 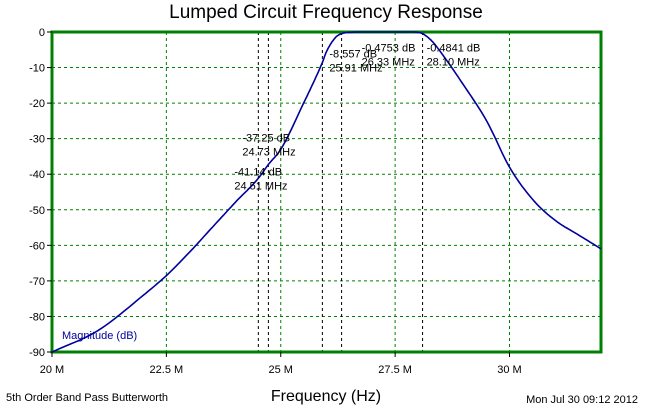 What do you see at coordinates (37, 282) in the screenshot?
I see `y-tick-label: -70` at bounding box center [37, 282].